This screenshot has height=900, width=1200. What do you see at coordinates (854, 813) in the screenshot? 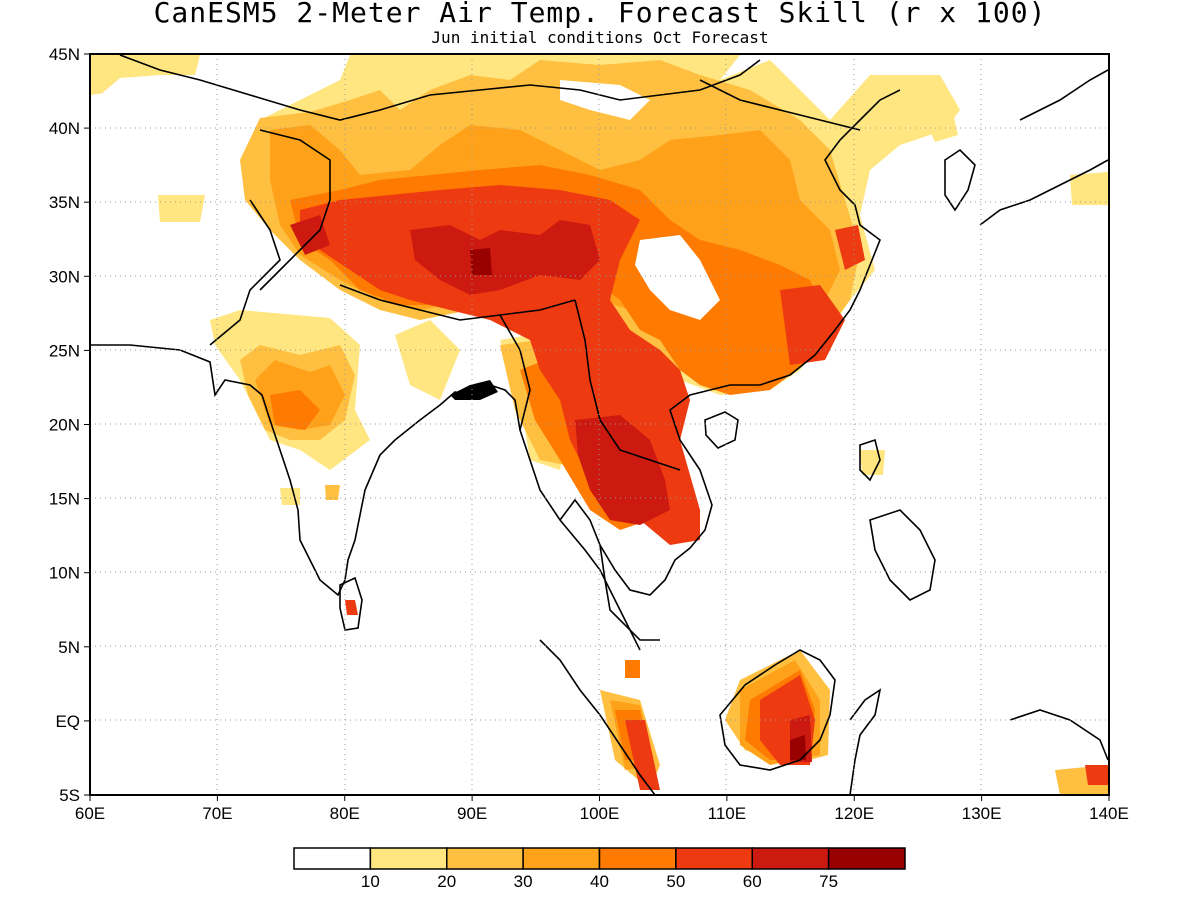
I see `x-tick-label: 120E` at bounding box center [854, 813].